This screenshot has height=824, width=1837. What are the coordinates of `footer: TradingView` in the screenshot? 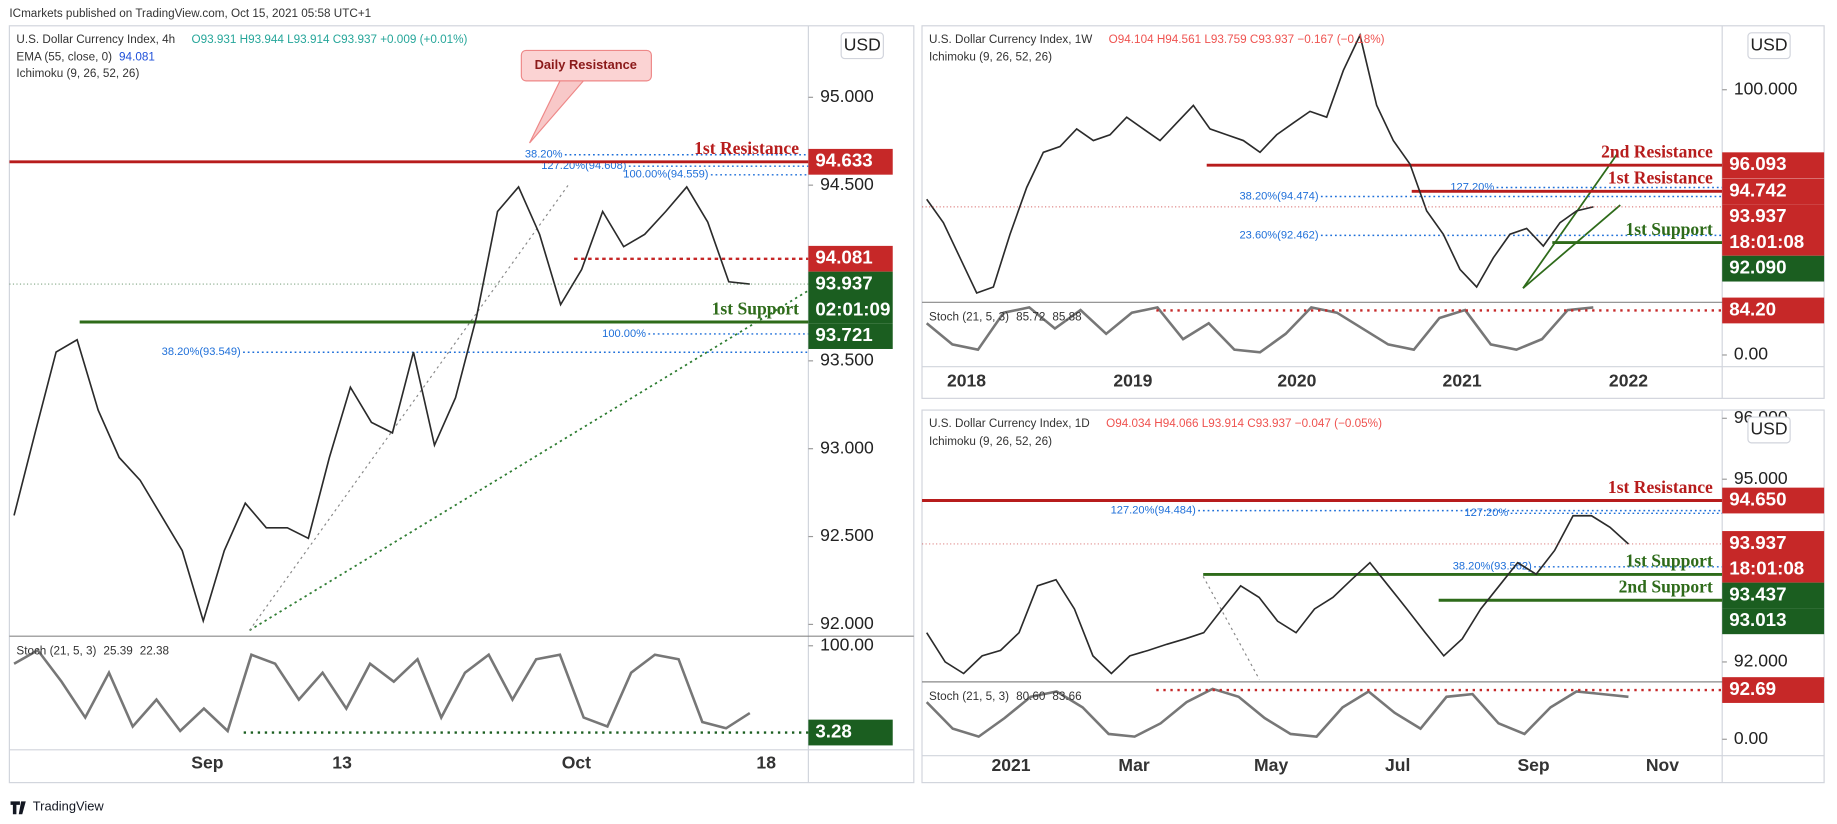 It's located at (57, 807).